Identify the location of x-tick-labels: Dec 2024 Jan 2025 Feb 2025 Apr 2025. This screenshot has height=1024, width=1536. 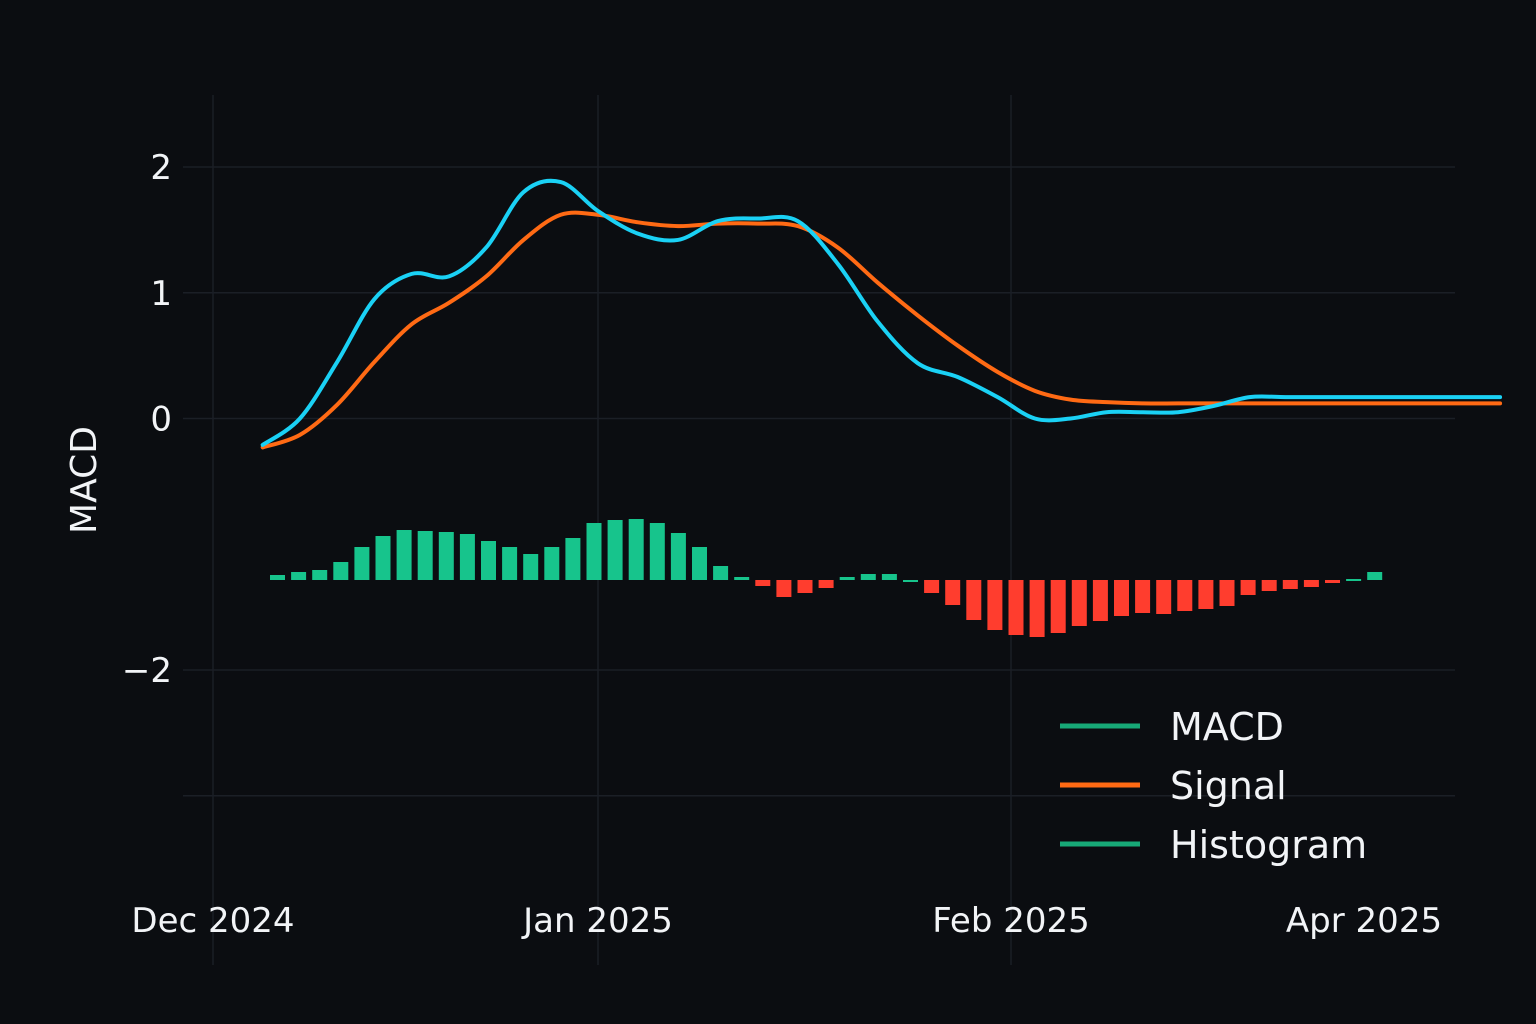
(786, 921).